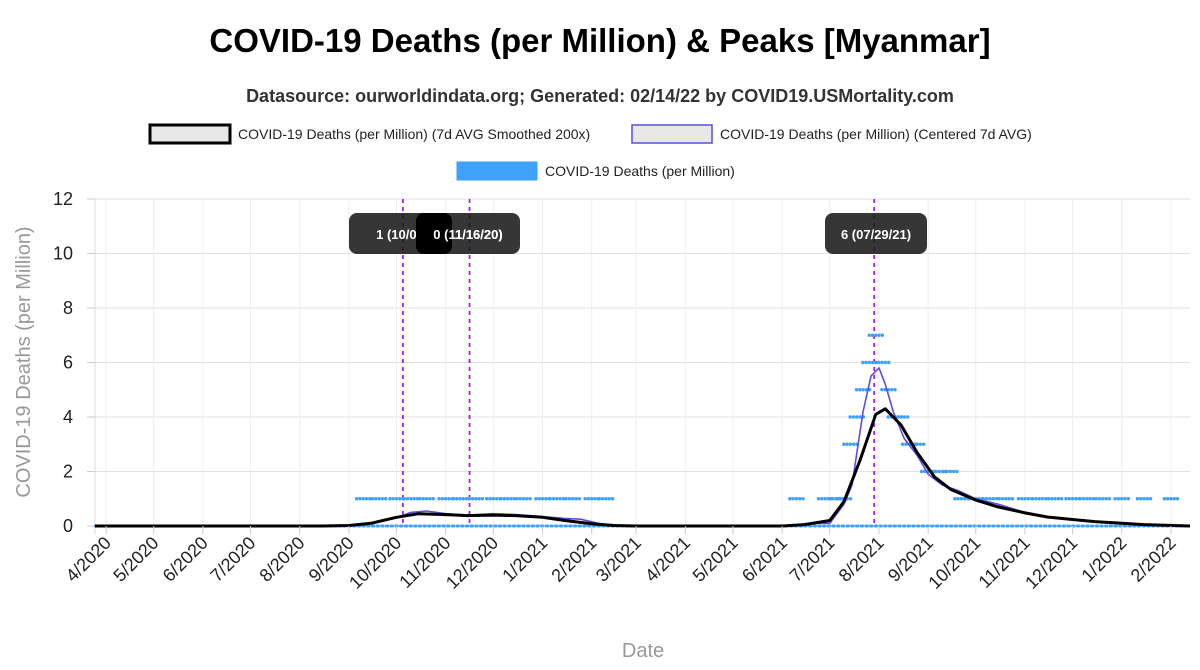 This screenshot has width=1200, height=670. I want to click on x-tick-label: 1/2021, so click(524, 559).